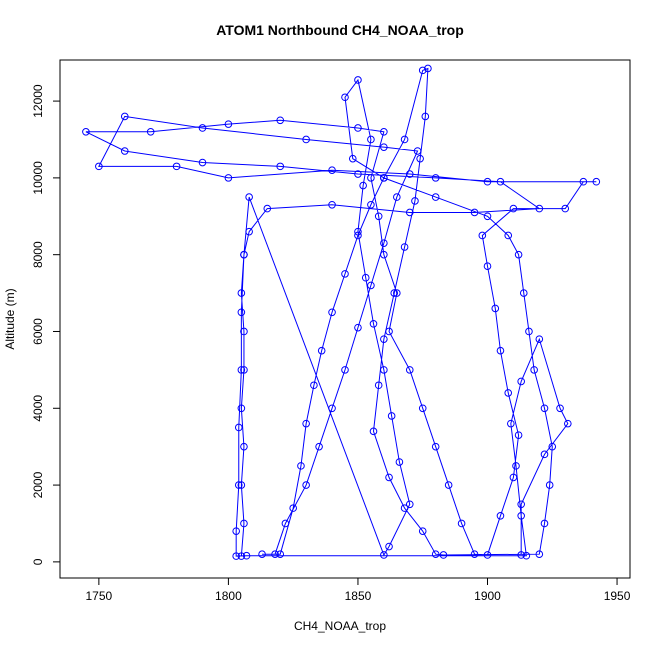  What do you see at coordinates (38, 331) in the screenshot?
I see `y-tick-label: 6000` at bounding box center [38, 331].